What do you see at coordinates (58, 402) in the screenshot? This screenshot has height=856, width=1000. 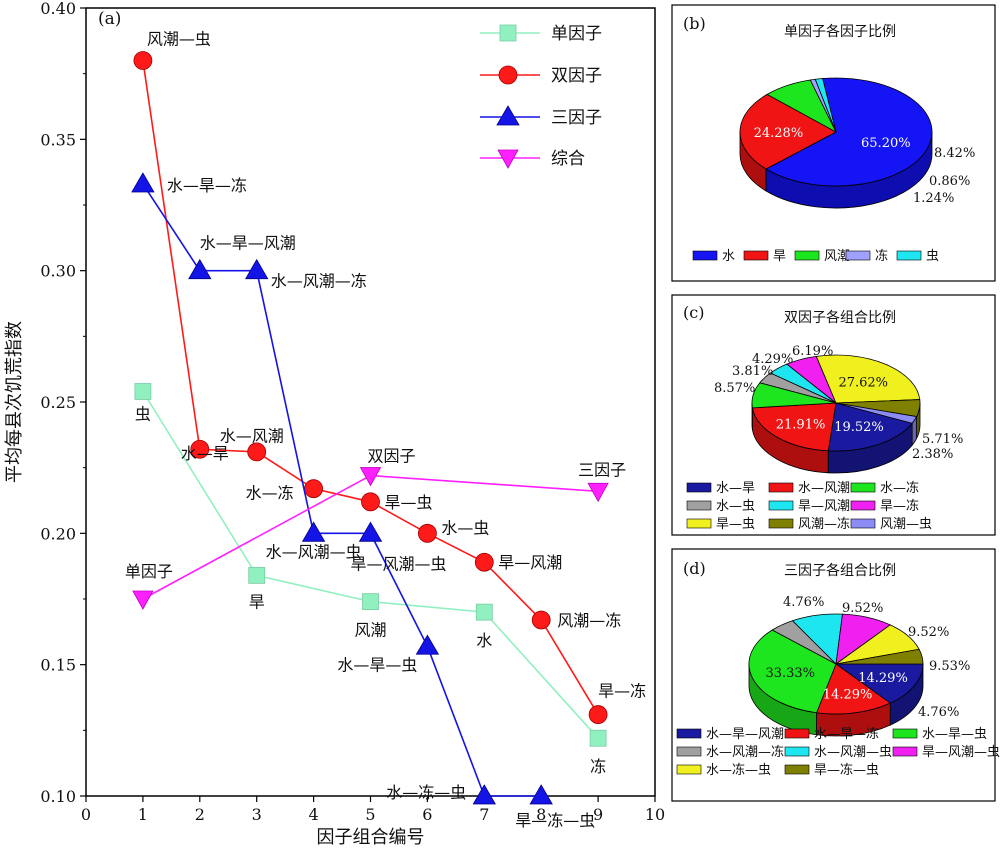 I see `y-tick-label: 0.25` at bounding box center [58, 402].